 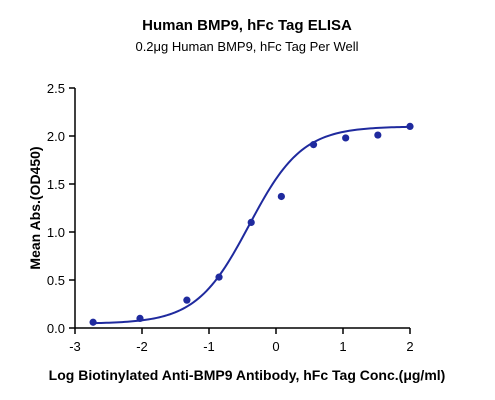 I want to click on x-tick-label: -3, so click(x=75, y=346).